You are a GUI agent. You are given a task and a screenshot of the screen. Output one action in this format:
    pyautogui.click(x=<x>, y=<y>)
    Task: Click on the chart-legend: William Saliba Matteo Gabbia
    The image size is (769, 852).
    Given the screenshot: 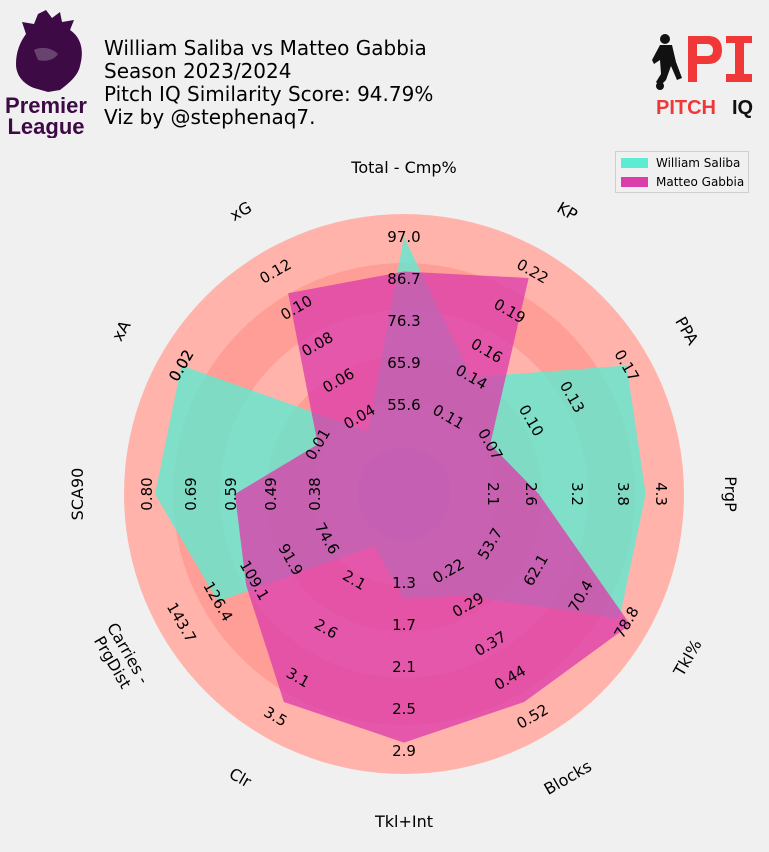 What is the action you would take?
    pyautogui.click(x=682, y=172)
    